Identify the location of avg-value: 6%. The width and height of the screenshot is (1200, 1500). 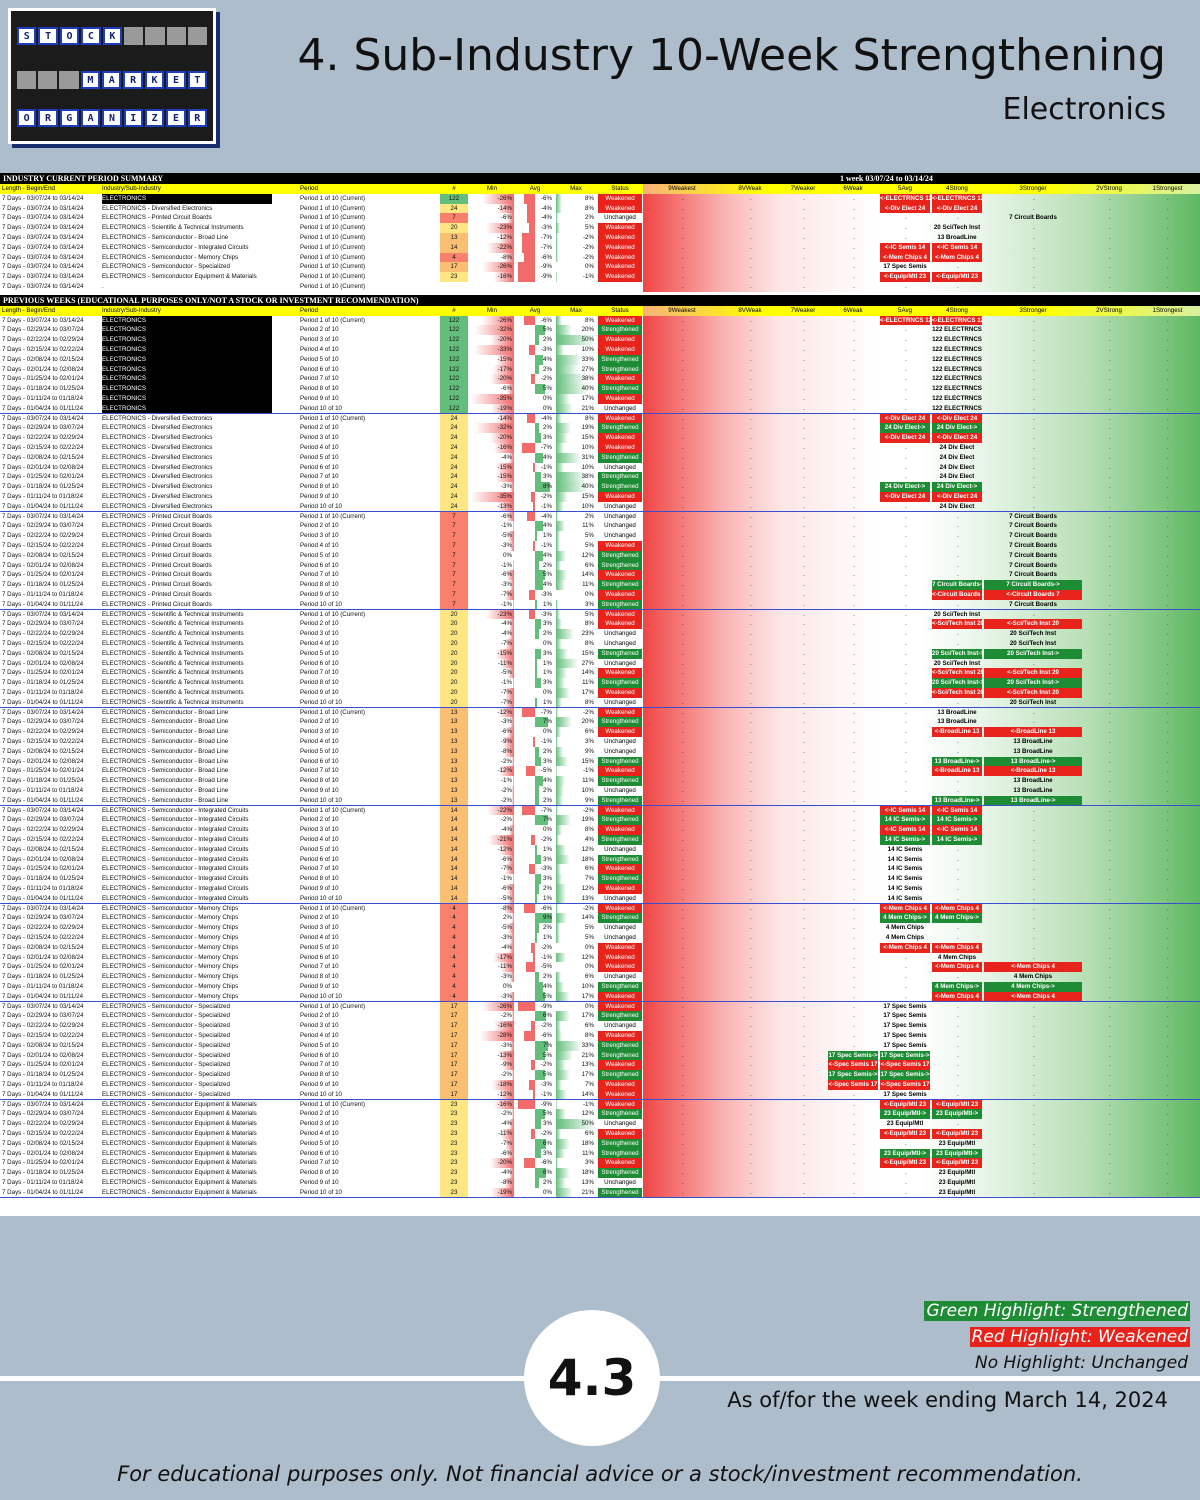
(547, 1143).